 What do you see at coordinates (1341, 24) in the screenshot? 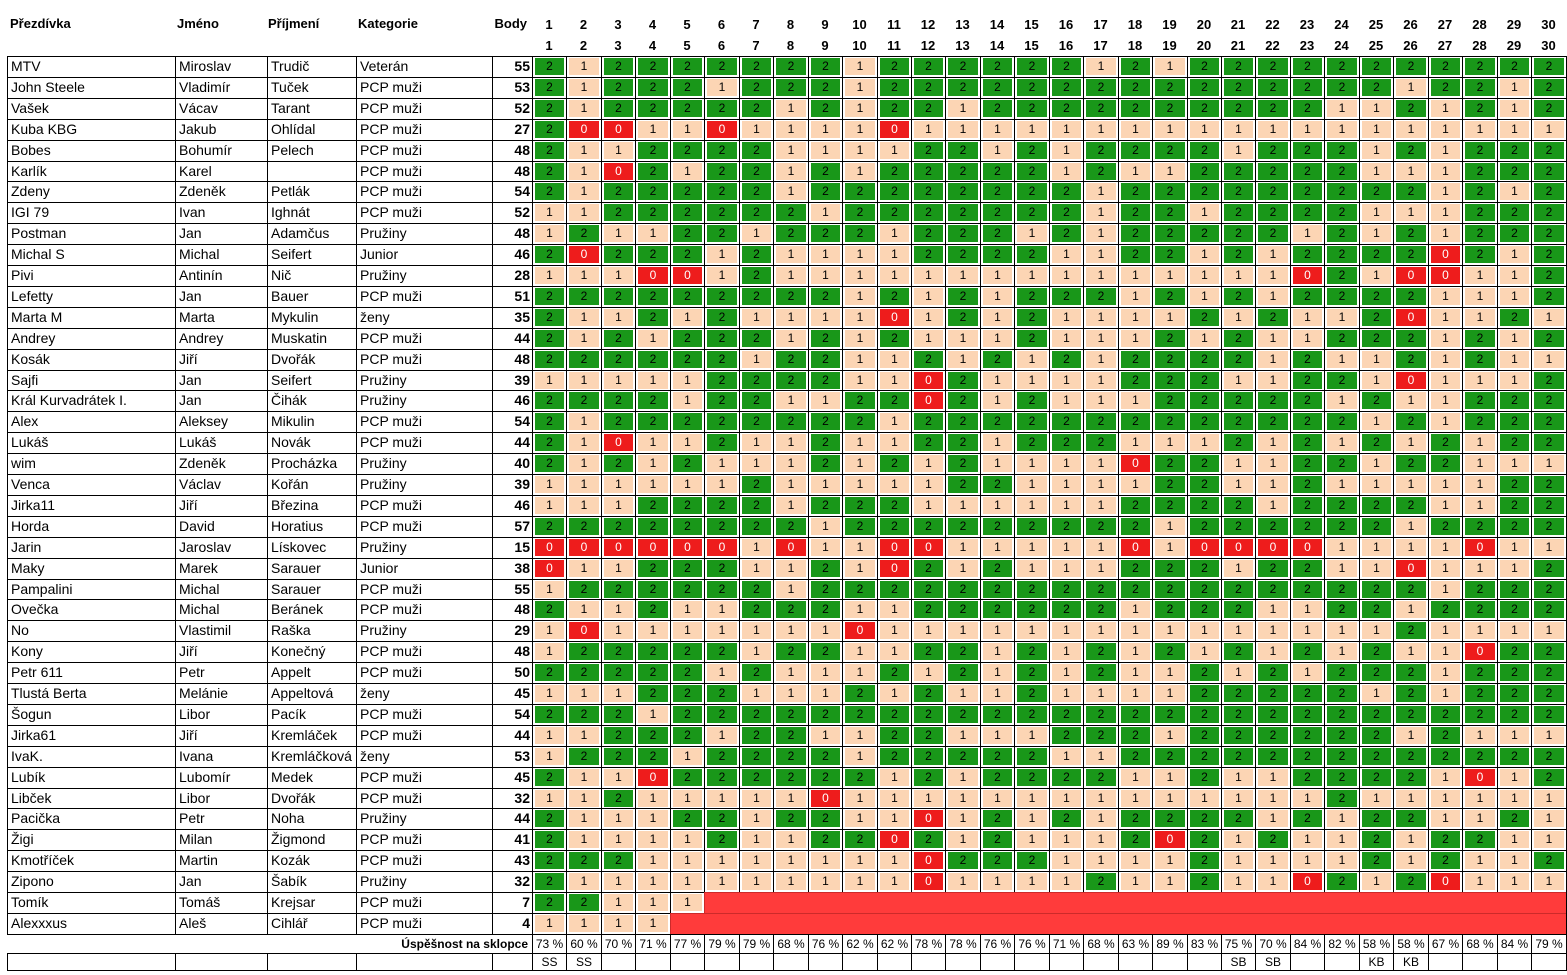
I see `round-number-top: 24` at bounding box center [1341, 24].